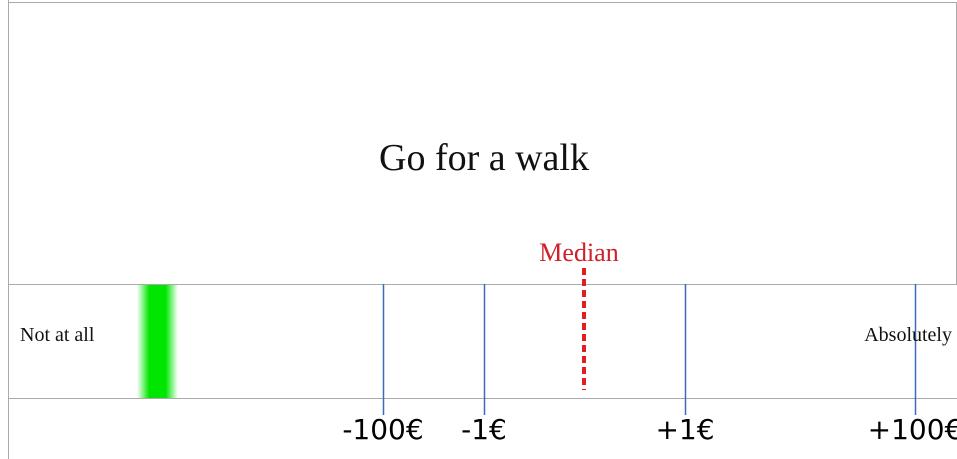 The height and width of the screenshot is (459, 957). Describe the element at coordinates (383, 429) in the screenshot. I see `tick-label: -100€` at that location.